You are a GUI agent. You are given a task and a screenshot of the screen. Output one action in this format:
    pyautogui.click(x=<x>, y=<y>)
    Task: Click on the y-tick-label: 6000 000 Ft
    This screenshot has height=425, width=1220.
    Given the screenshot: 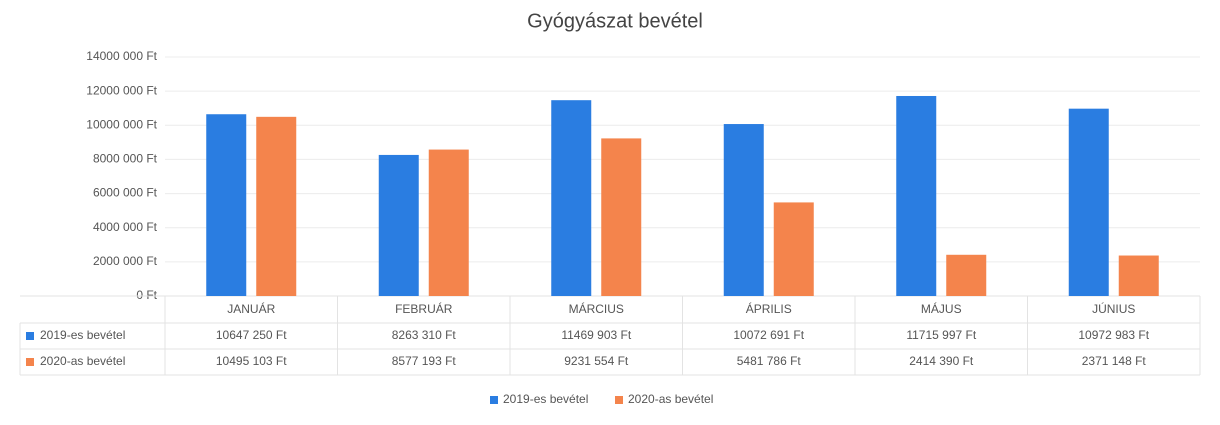 What is the action you would take?
    pyautogui.click(x=125, y=193)
    